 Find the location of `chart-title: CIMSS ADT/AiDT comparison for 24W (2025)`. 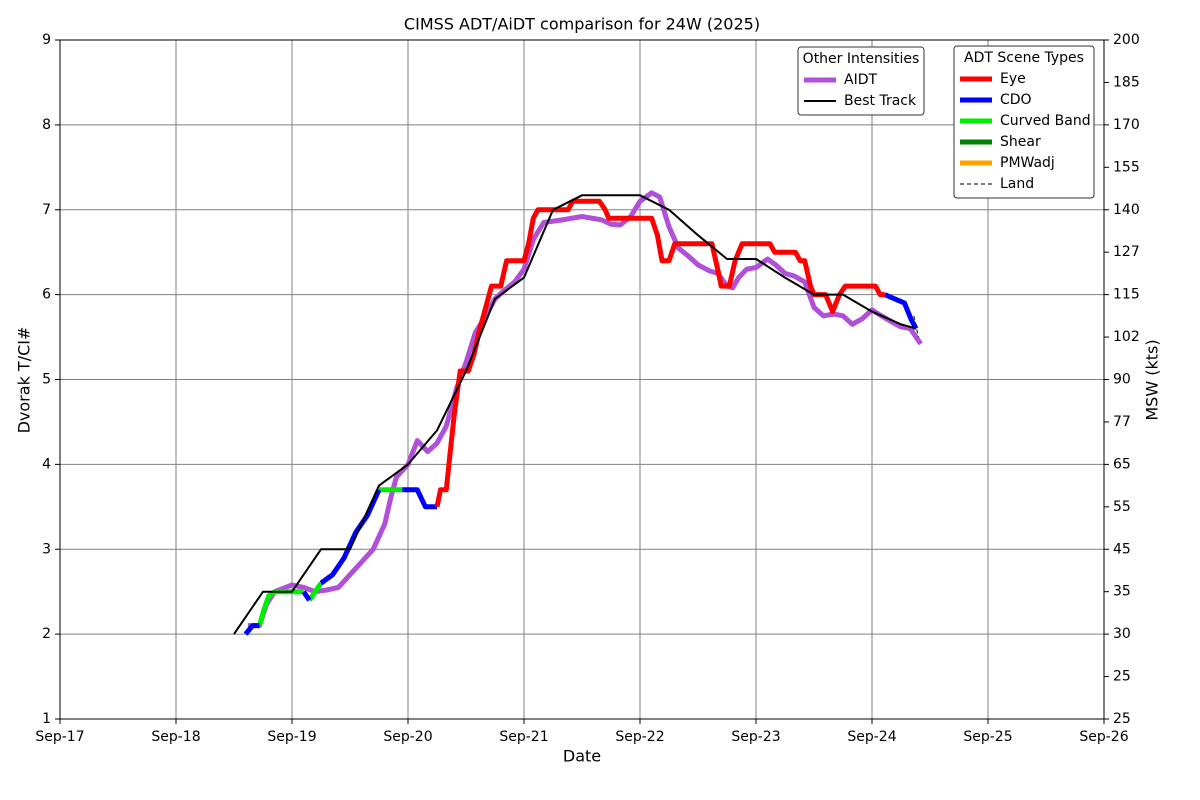

chart-title: CIMSS ADT/AiDT comparison for 24W (2025) is located at coordinates (582, 24).